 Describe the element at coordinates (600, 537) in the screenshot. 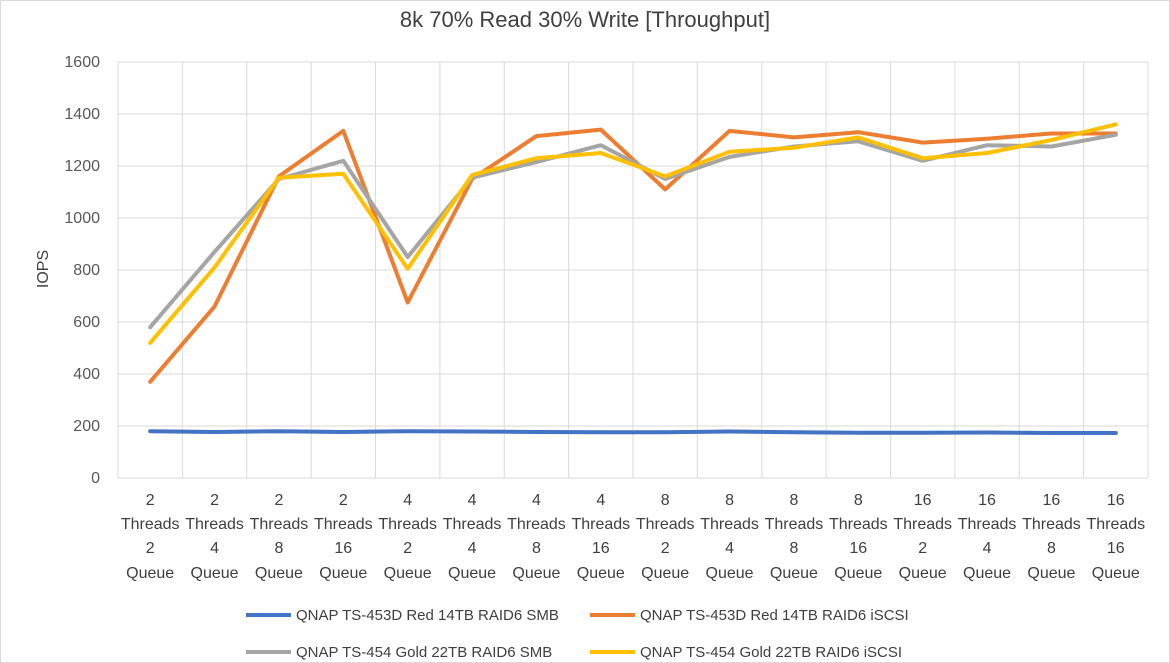

I see `x-tick-label-7: 4 Threads 16 Queue` at that location.